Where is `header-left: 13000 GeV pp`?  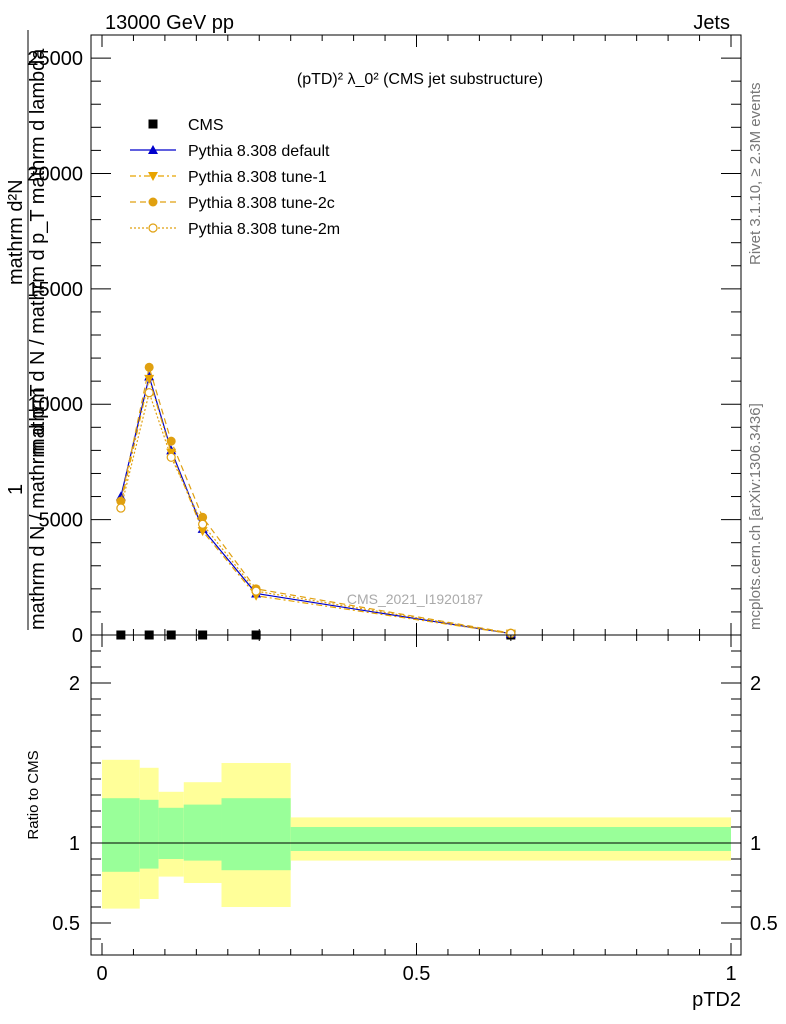
header-left: 13000 GeV pp is located at coordinates (169, 23).